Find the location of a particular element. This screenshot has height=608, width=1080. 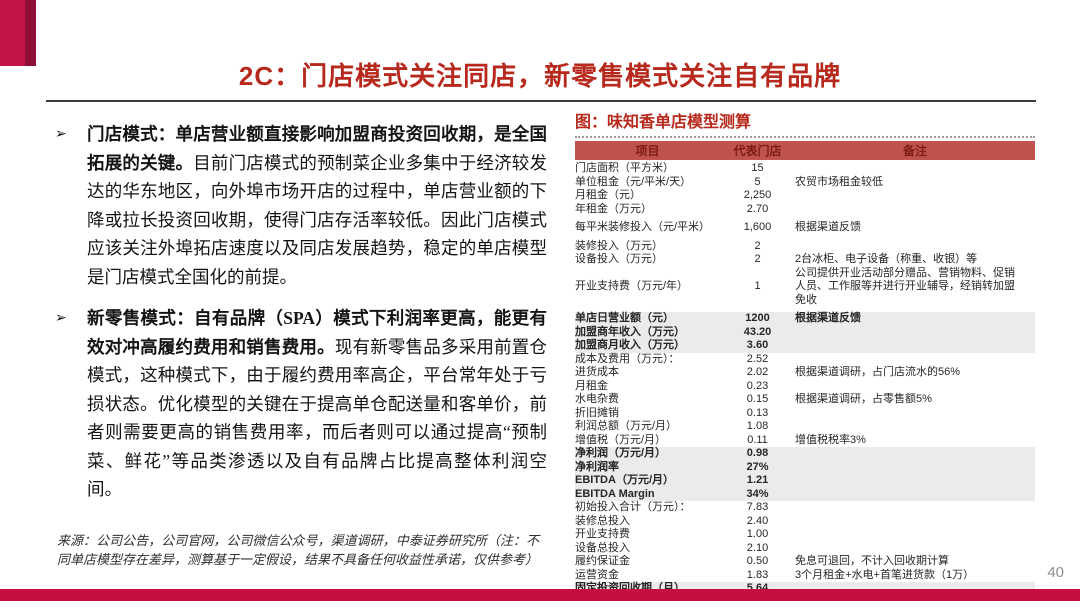

brand-logo-mark-dark-stripe is located at coordinates (30, 33).